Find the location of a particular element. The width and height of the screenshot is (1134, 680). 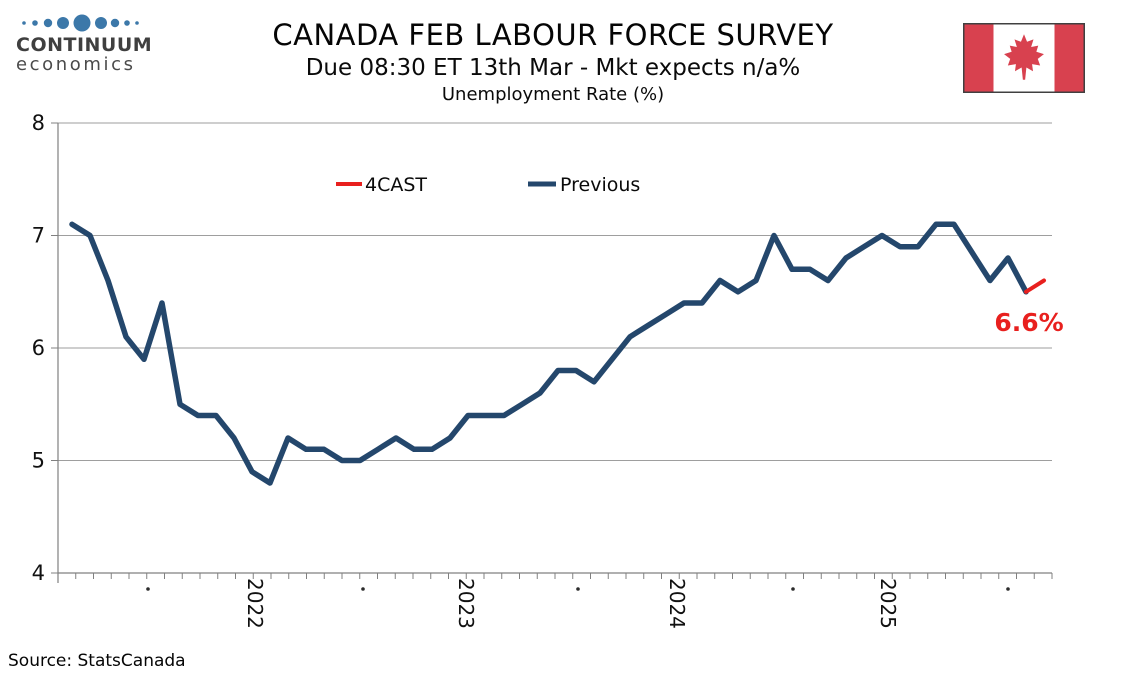

y-tick-label: 6 is located at coordinates (38, 348).